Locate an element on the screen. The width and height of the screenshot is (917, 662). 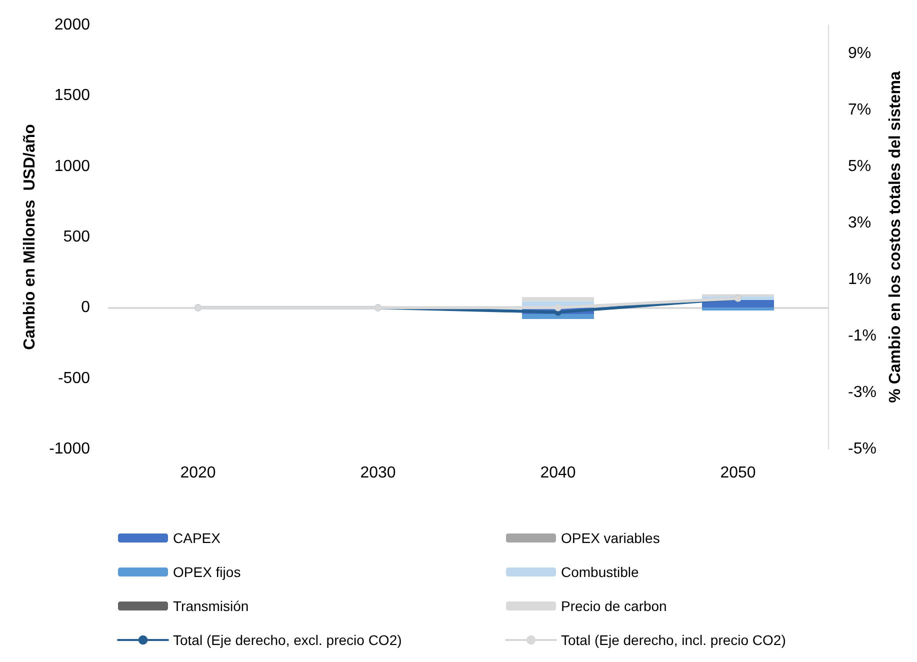
y-tick-label: 1000 is located at coordinates (72, 166).